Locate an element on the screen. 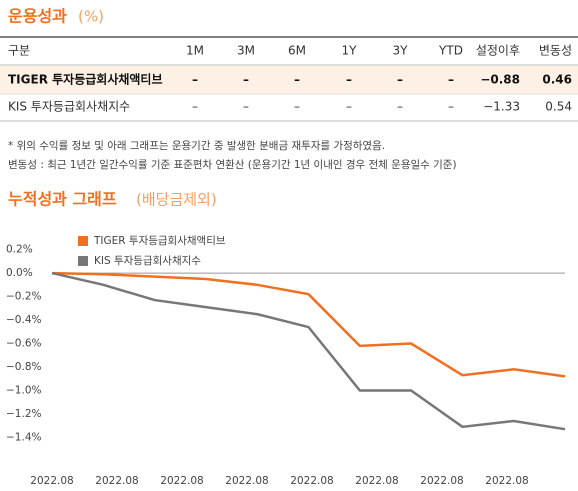 The image size is (578, 491). column-header: 1M is located at coordinates (195, 51).